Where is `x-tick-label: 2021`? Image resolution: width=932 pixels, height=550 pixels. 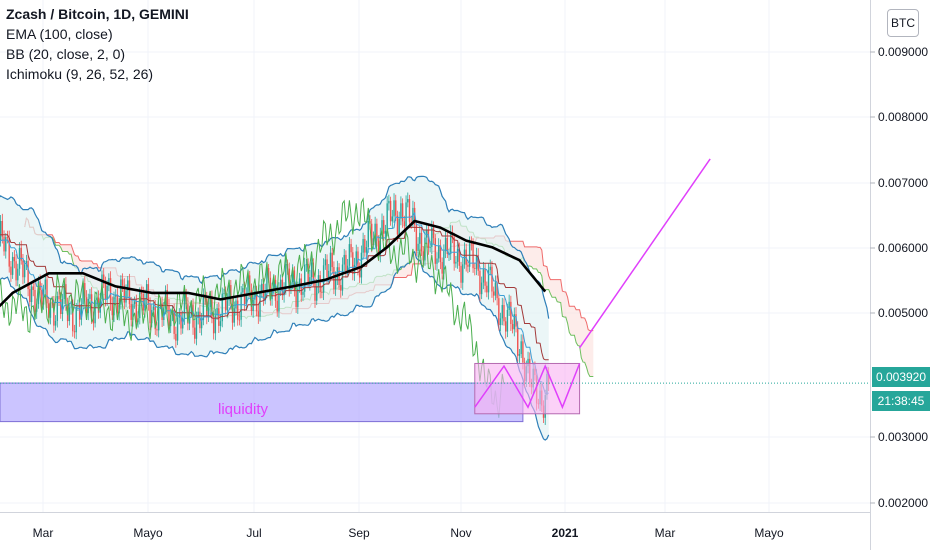 x-tick-label: 2021 is located at coordinates (565, 533).